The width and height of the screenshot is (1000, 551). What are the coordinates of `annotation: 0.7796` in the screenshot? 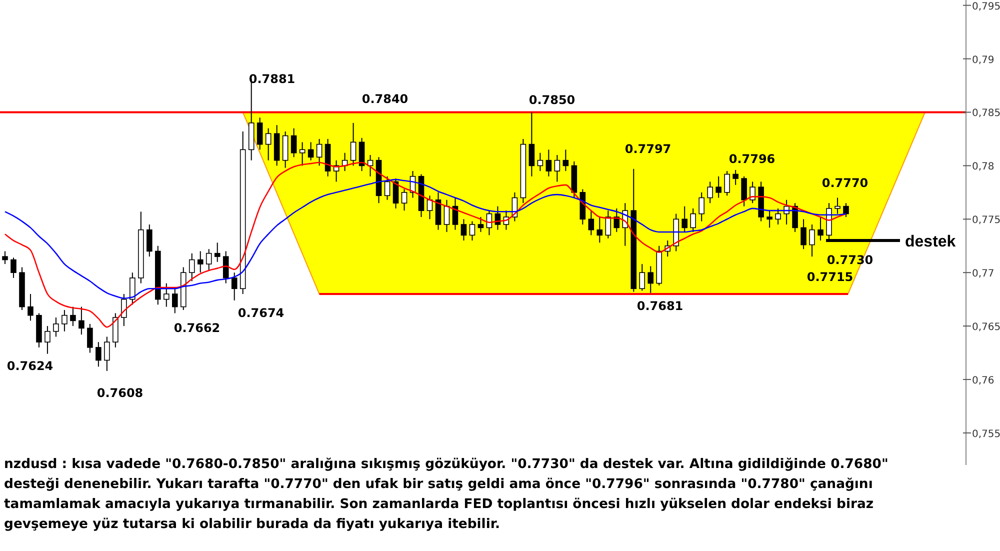 It's located at (752, 159).